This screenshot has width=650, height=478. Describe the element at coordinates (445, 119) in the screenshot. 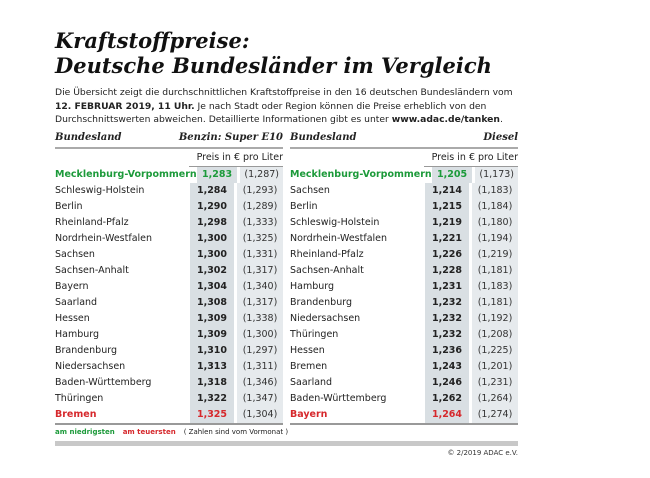

I see `intro-url: www.adac.de/tanken` at that location.